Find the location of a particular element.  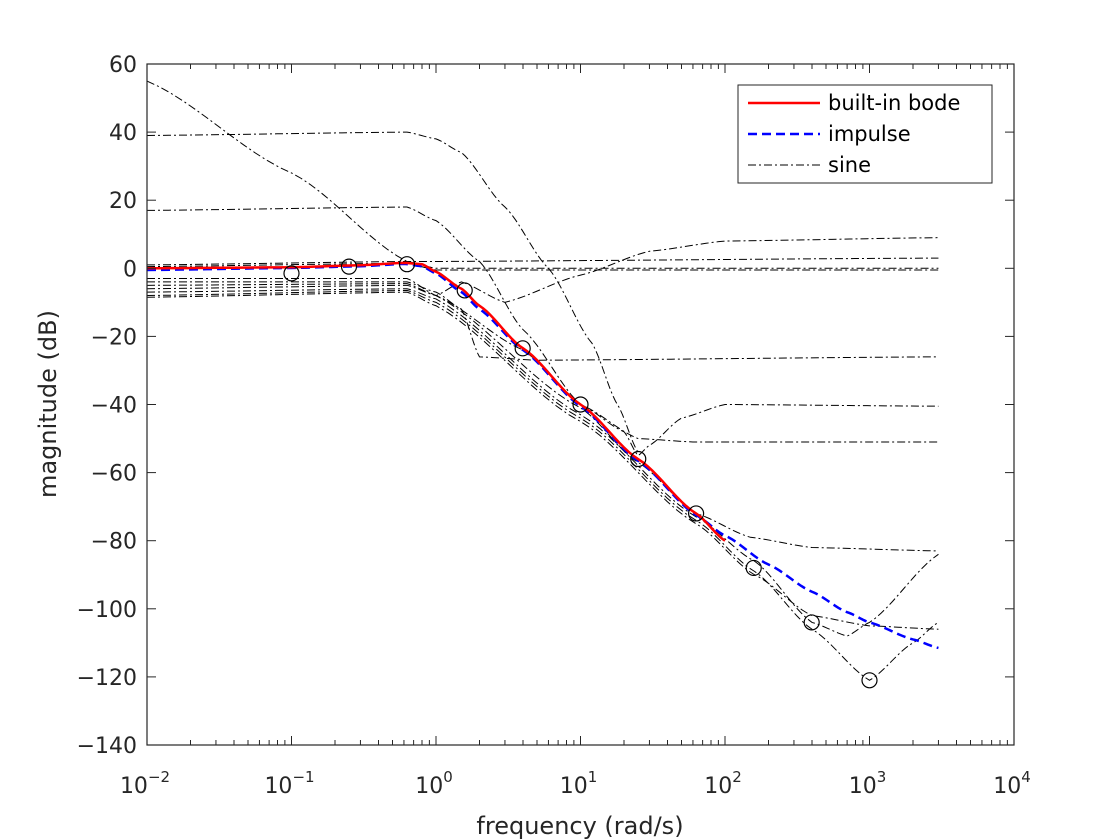

y-tick-label: −40 is located at coordinates (114, 406).